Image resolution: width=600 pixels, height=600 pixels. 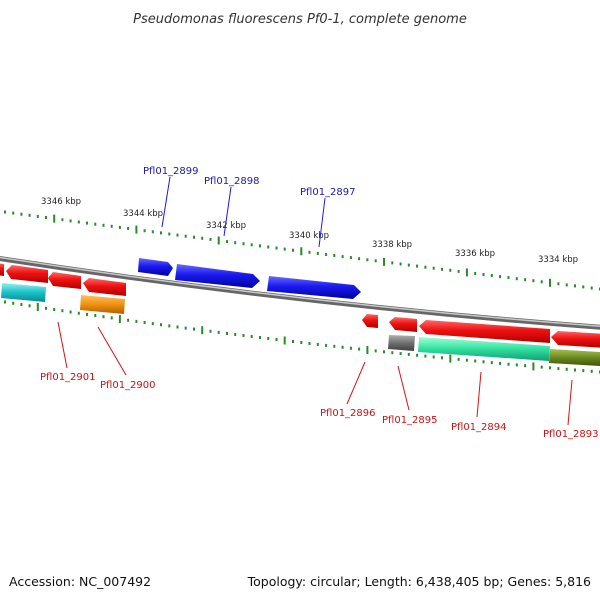 What do you see at coordinates (558, 260) in the screenshot?
I see `scale-label-3334: 3334 kbp` at bounding box center [558, 260].